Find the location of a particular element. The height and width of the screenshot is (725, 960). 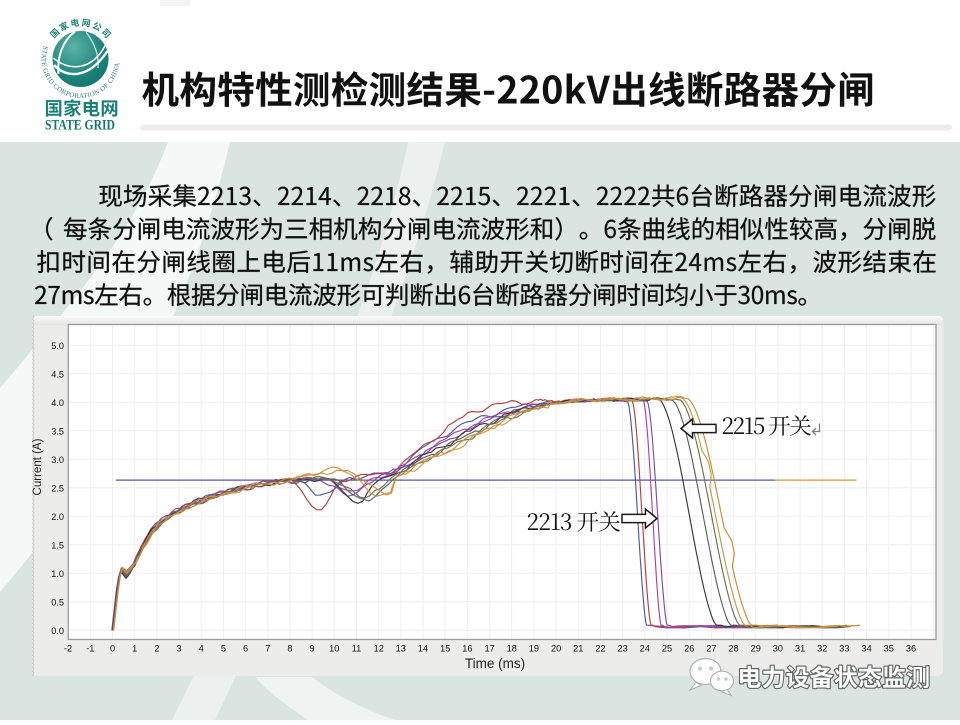

svg-text: 6 is located at coordinates (245, 649).